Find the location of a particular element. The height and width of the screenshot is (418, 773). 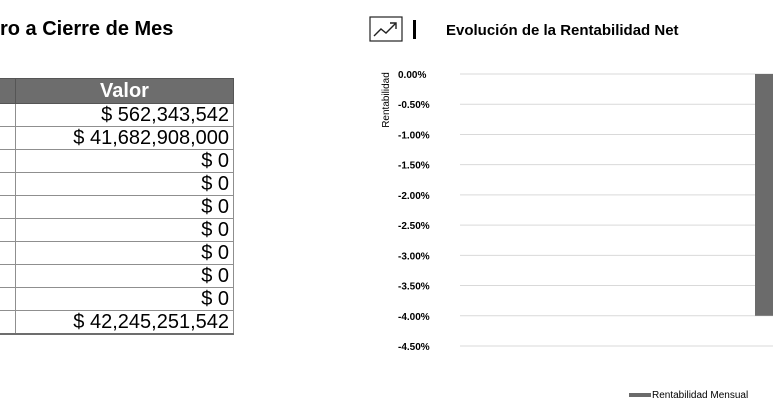

bar is located at coordinates (764, 195).